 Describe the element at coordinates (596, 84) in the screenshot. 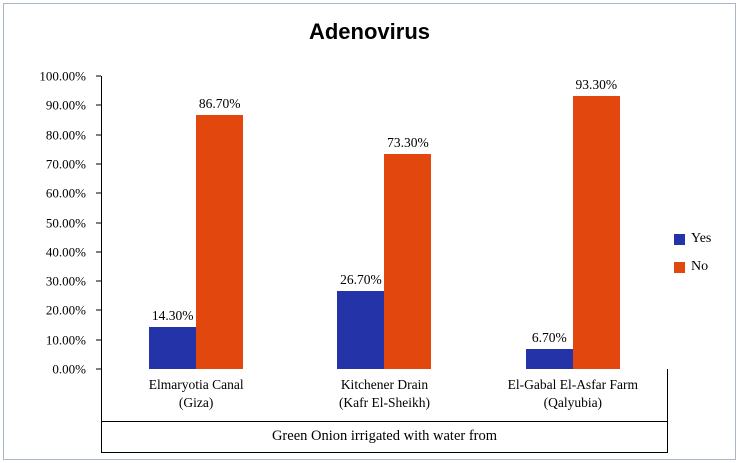

I see `bar-value-label: 93.30%` at that location.